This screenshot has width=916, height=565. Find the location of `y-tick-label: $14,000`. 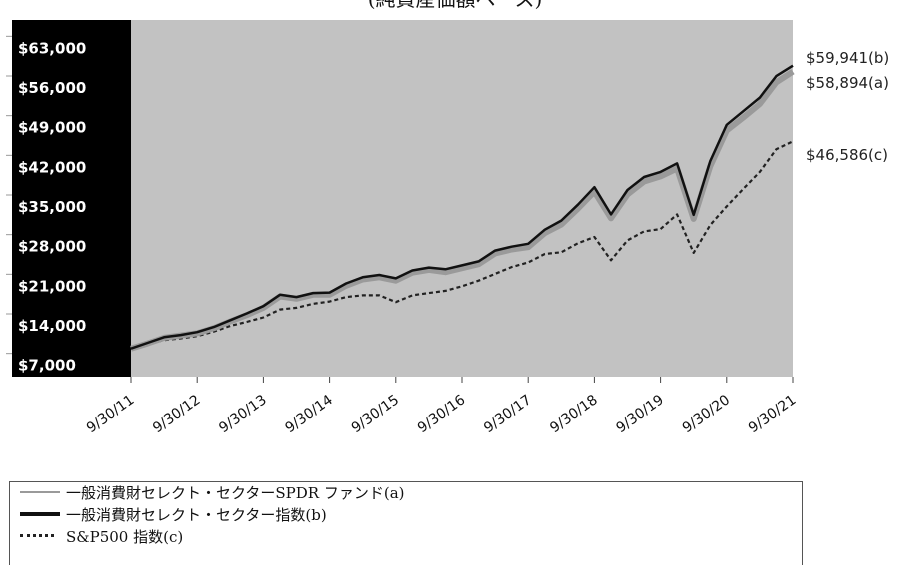

y-tick-label: $14,000 is located at coordinates (52, 326).